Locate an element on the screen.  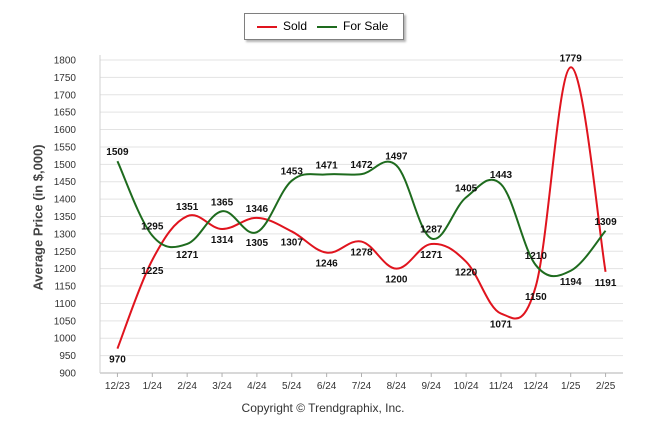
y-tick-label: 1500 is located at coordinates (65, 165).